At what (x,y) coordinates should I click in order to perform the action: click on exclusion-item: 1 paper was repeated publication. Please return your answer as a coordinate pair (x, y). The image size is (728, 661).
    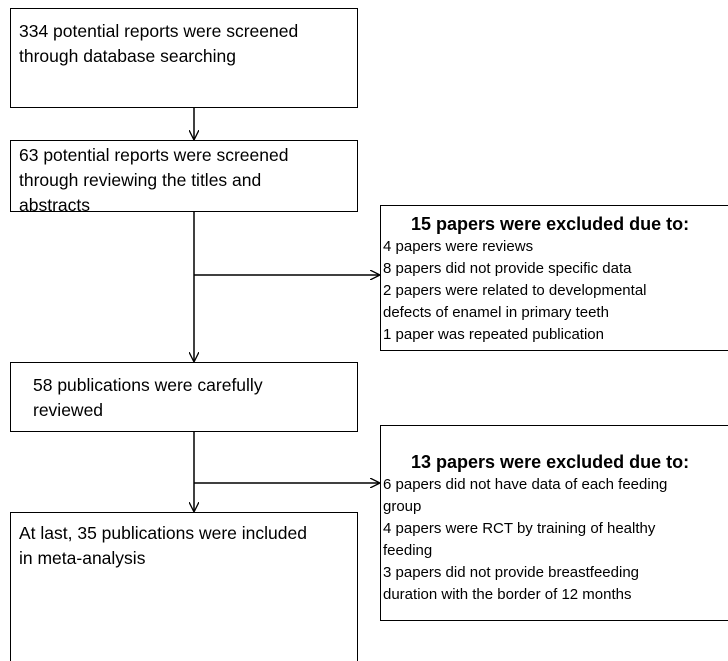
    Looking at the image, I should click on (493, 334).